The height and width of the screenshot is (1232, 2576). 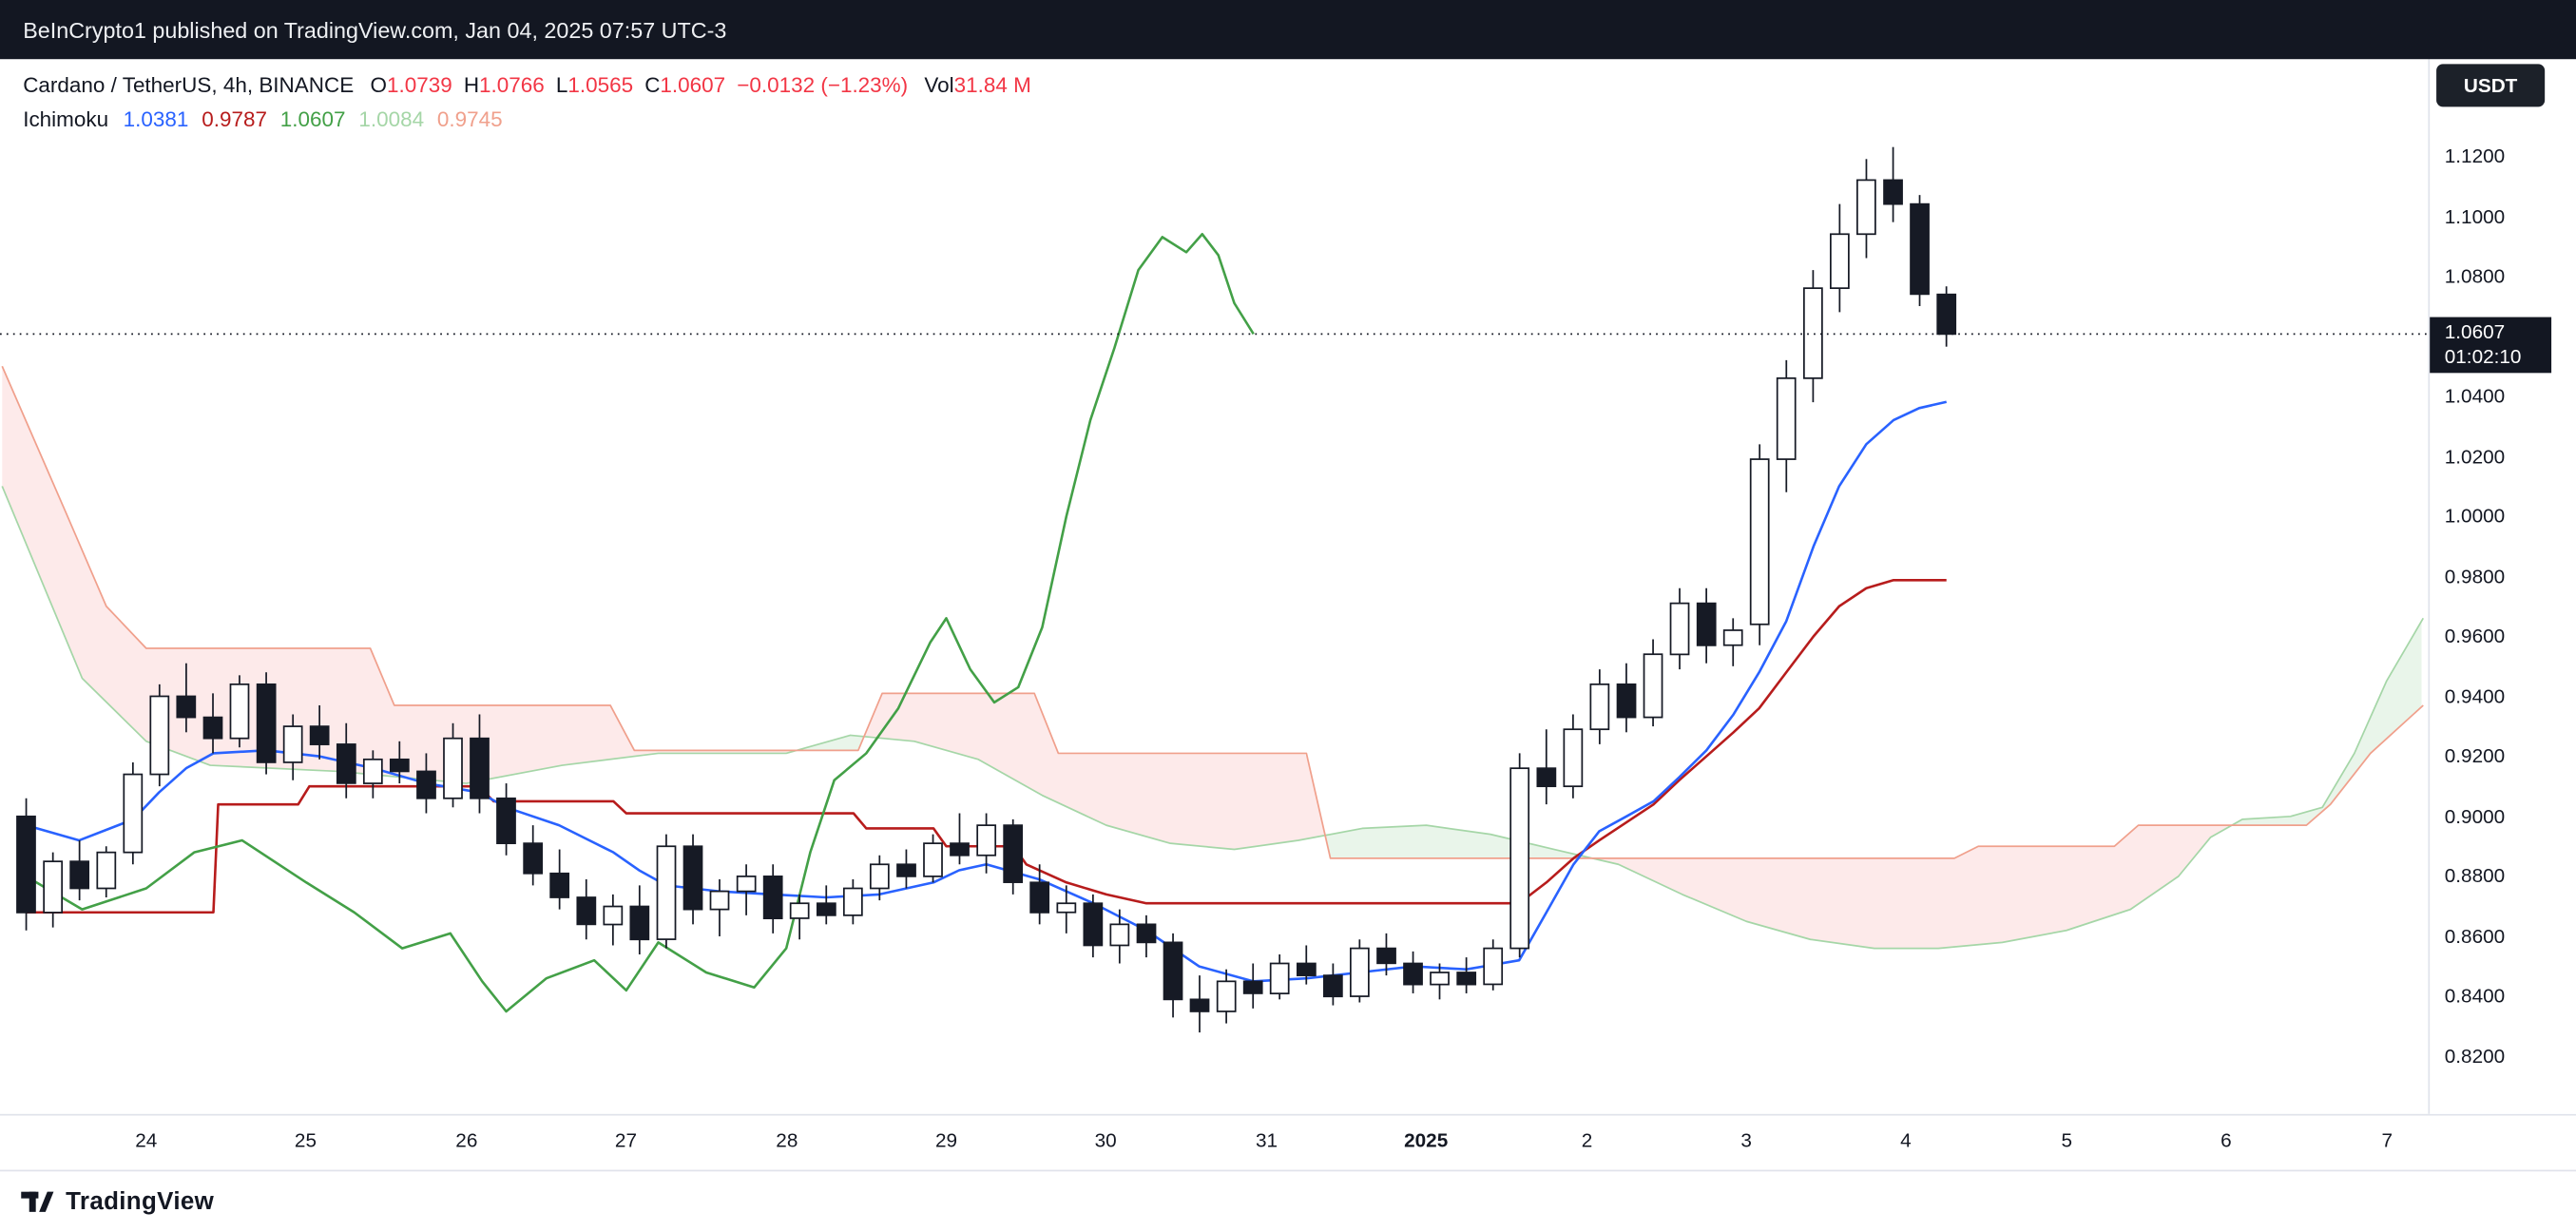 I want to click on price-tick-label: 0.9400, so click(x=2475, y=696).